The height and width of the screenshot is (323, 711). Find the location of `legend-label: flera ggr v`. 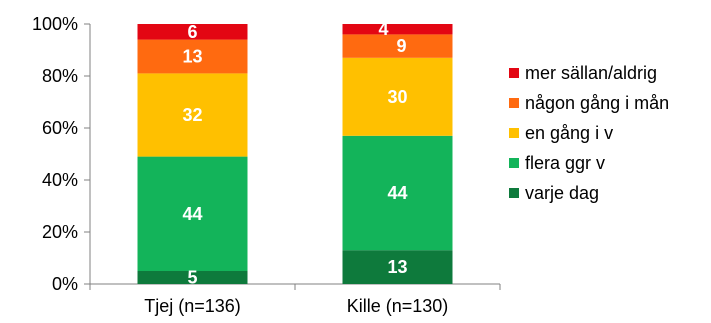

legend-label: flera ggr v is located at coordinates (565, 163).